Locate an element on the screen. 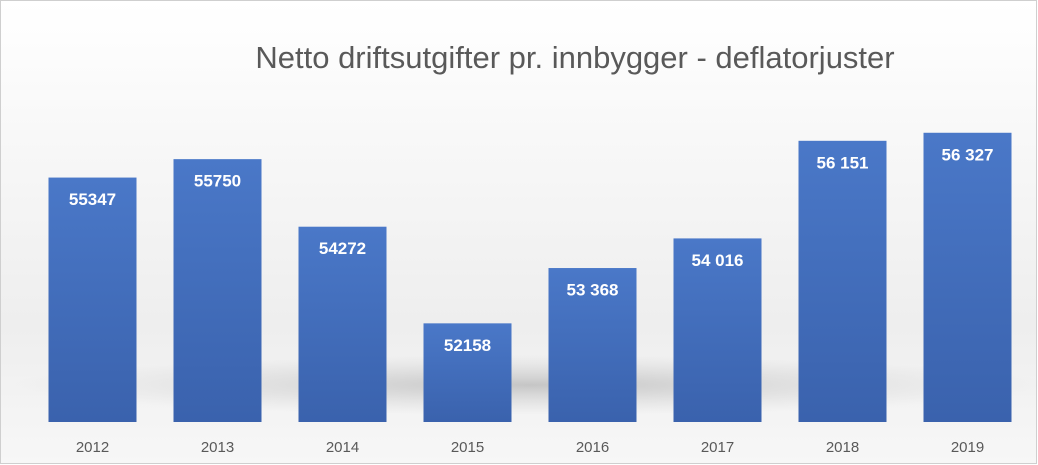 This screenshot has width=1038, height=465. x-tick-label: 2015 is located at coordinates (467, 447).